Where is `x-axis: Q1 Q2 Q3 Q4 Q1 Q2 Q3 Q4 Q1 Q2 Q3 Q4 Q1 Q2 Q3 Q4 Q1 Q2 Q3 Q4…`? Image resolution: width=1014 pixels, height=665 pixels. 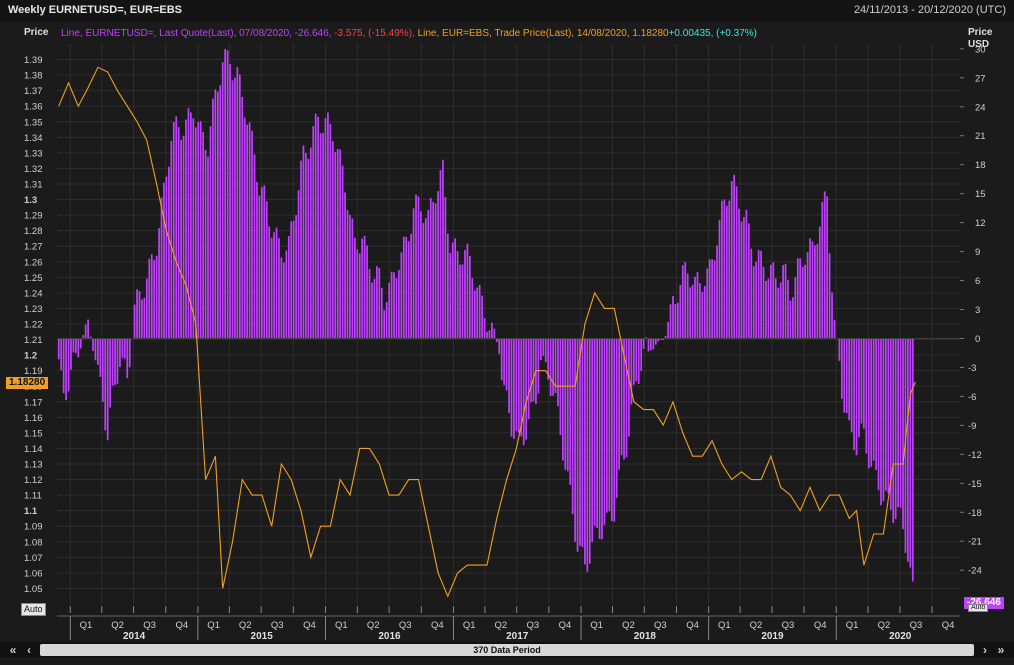
x-axis: Q1 Q2 Q3 Q4 Q1 Q2 Q3 Q4 Q1 Q2 Q3 Q4 Q1 Q2 Q3 Q4 Q1 Q2 Q3 Q4… is located at coordinates (508, 624).